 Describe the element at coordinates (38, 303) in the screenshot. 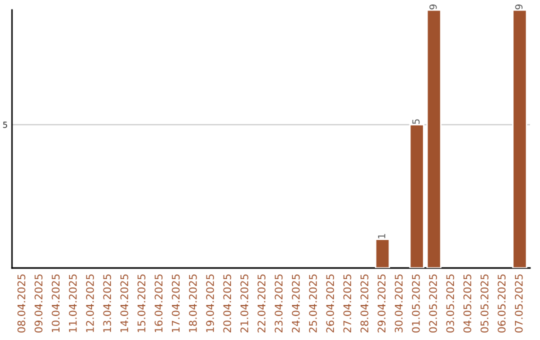

I see `x-tick-label: 09.04.2025` at that location.